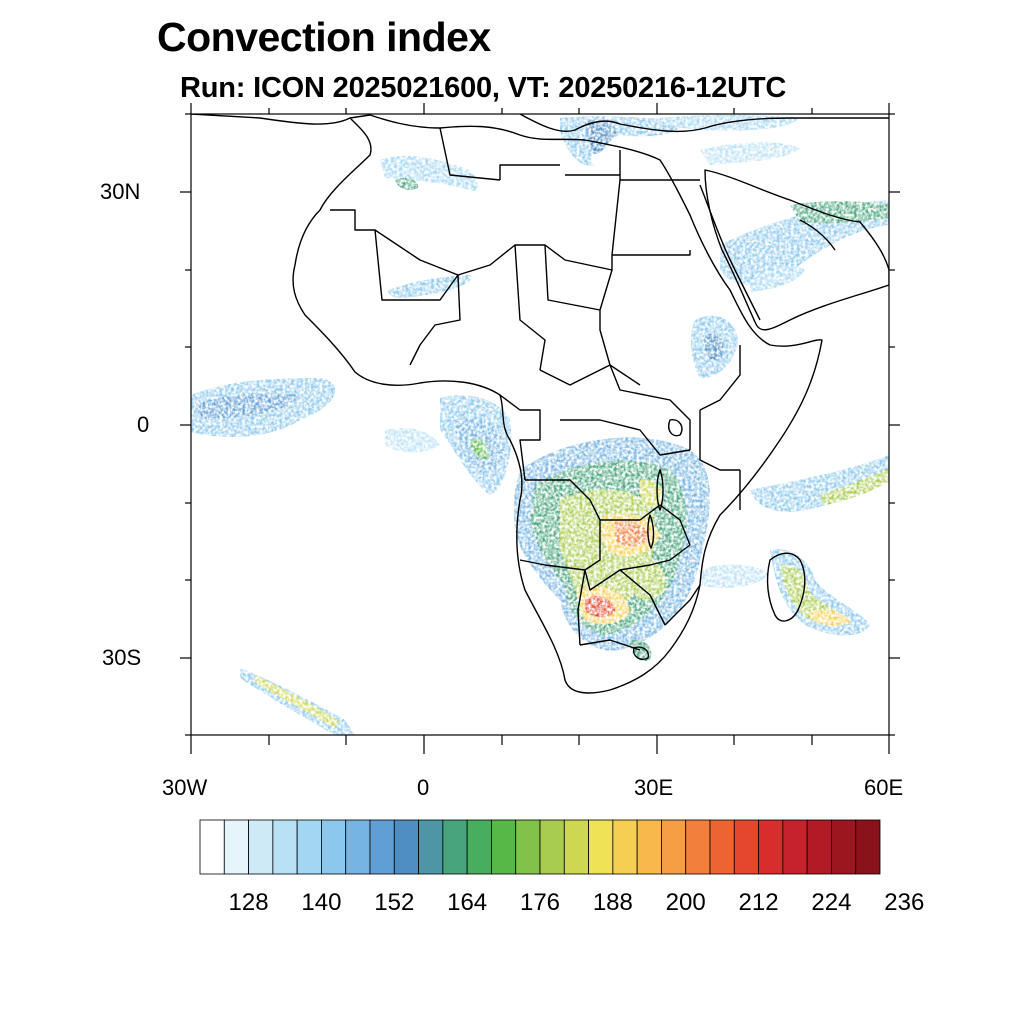 The image size is (1024, 1024). What do you see at coordinates (786, 587) in the screenshot?
I see `madagascar-coastline` at bounding box center [786, 587].